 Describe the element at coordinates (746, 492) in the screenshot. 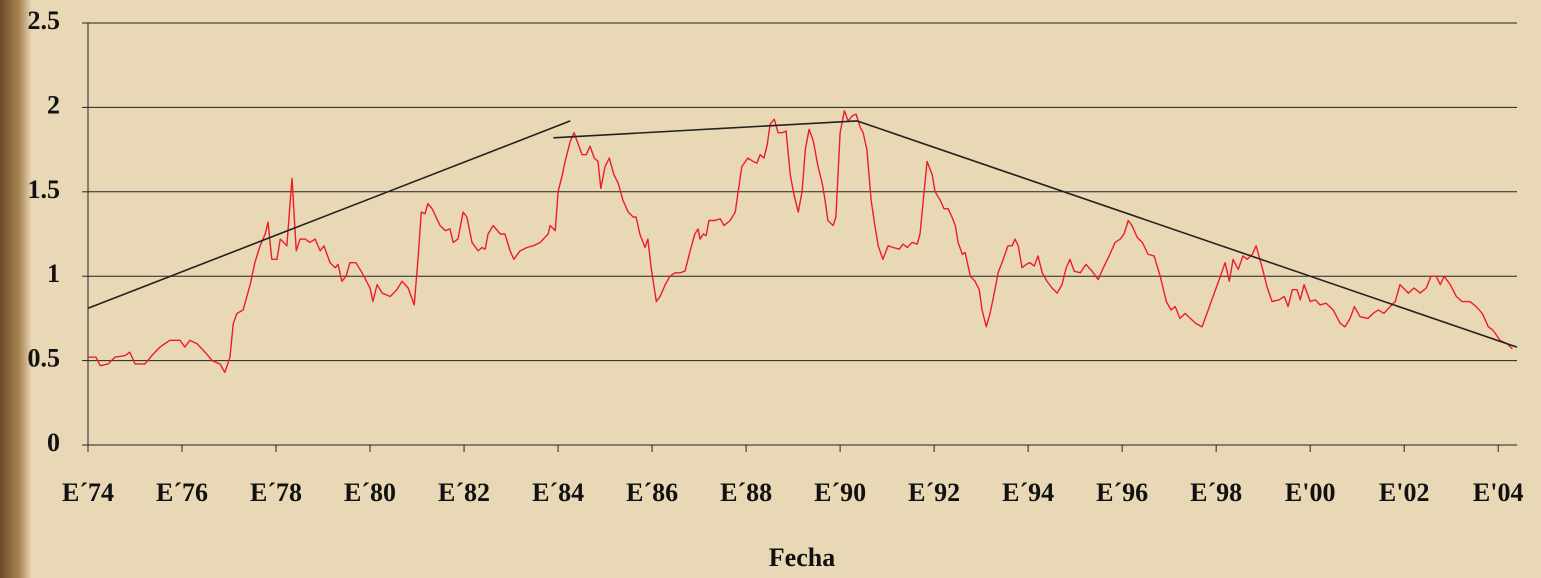

I see `x-tick-label: E´88` at that location.